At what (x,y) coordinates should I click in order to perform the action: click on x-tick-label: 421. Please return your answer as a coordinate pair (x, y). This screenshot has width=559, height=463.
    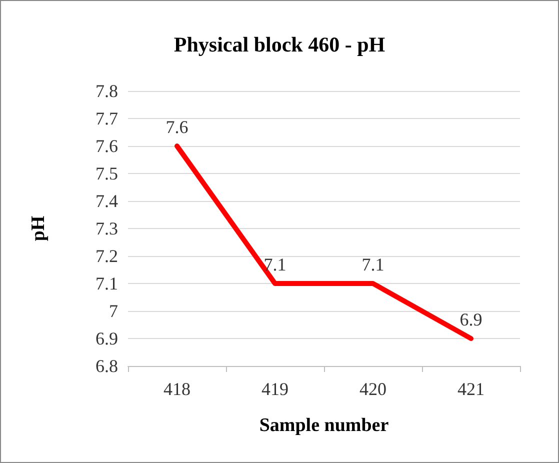
    Looking at the image, I should click on (471, 389).